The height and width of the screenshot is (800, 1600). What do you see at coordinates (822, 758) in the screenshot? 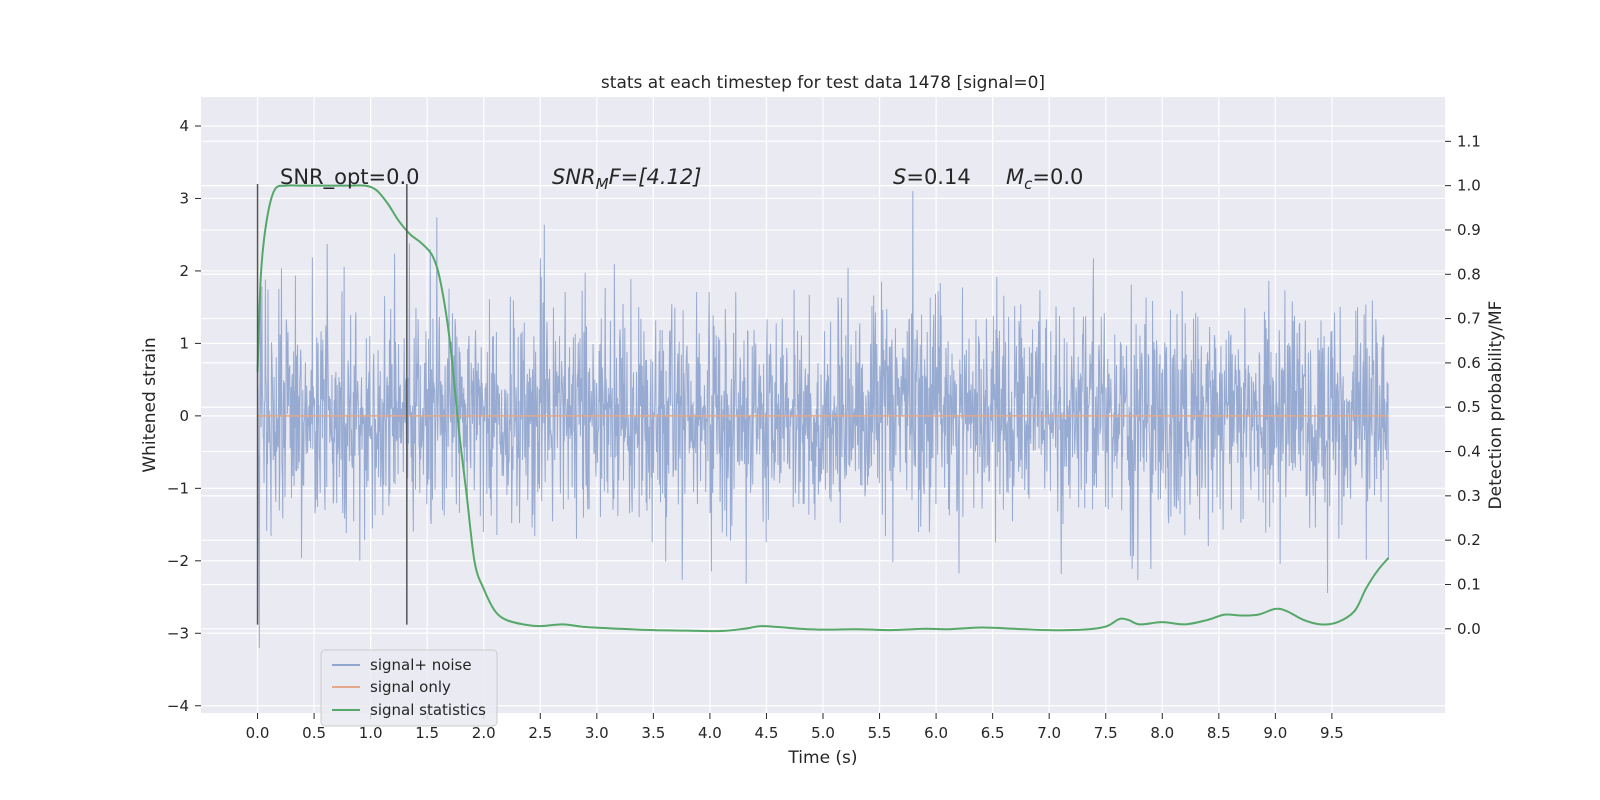
I see `x-axis-title: Time (s)` at bounding box center [822, 758].